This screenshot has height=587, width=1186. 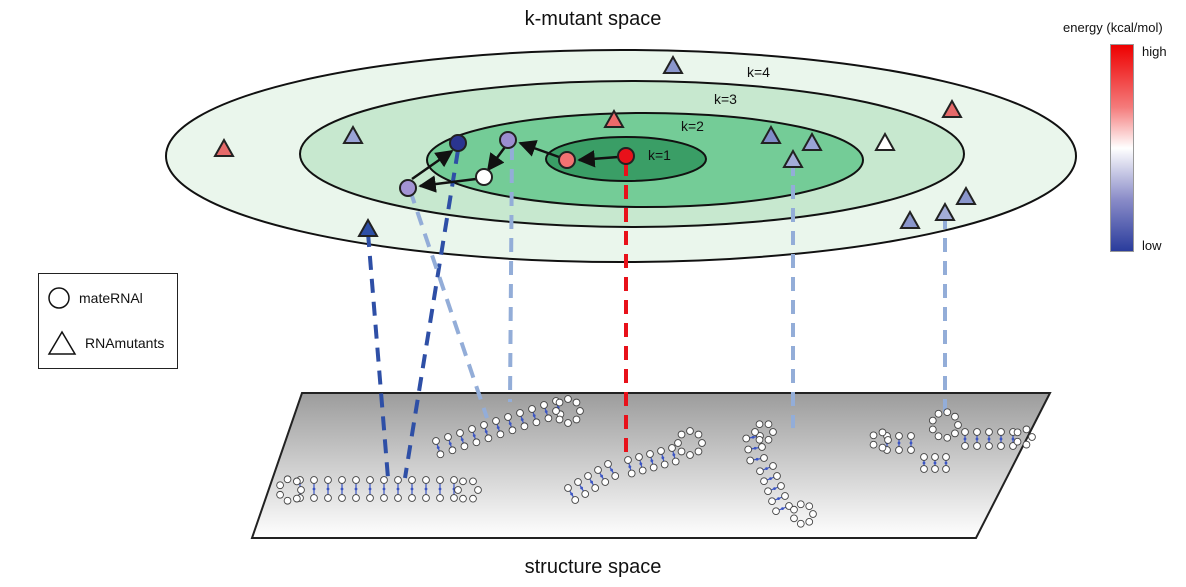 I want to click on colorbar-high-label: high, so click(x=1154, y=51).